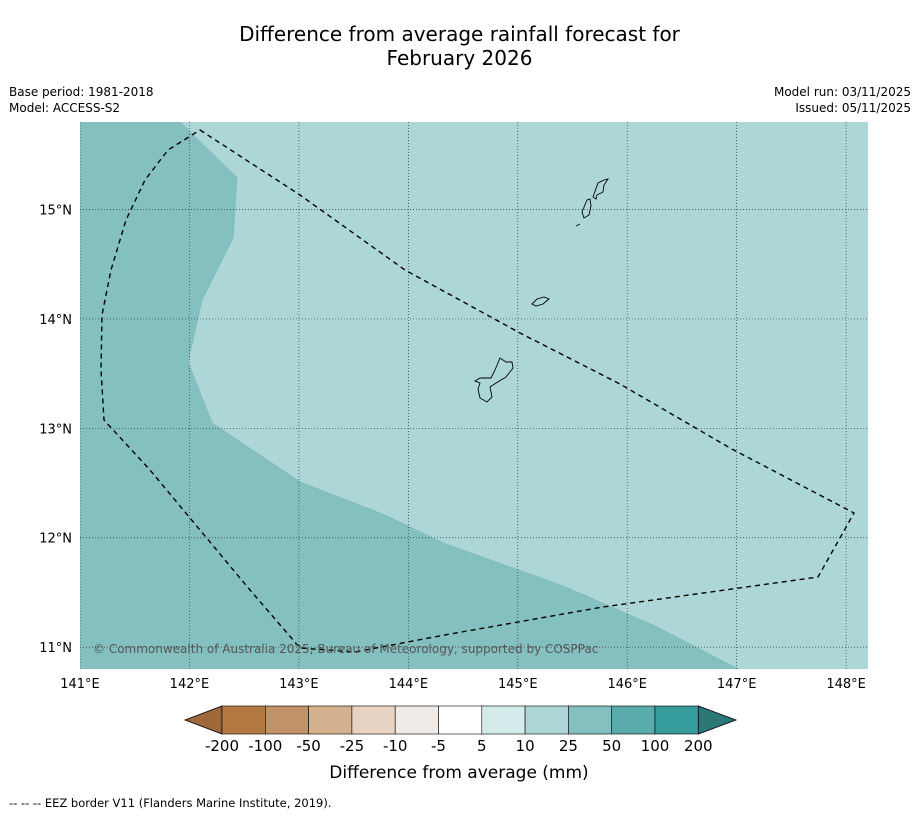 This screenshot has width=919, height=816. I want to click on lon-tick-label: 146°E, so click(627, 684).